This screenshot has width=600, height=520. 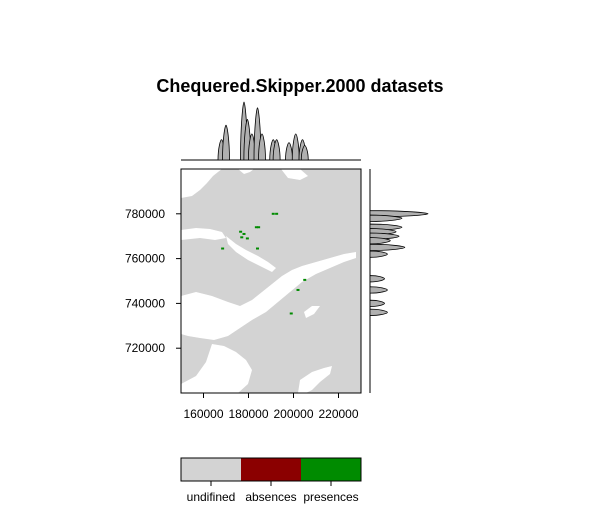 What do you see at coordinates (331, 469) in the screenshot?
I see `legend-swatch-presences` at bounding box center [331, 469].